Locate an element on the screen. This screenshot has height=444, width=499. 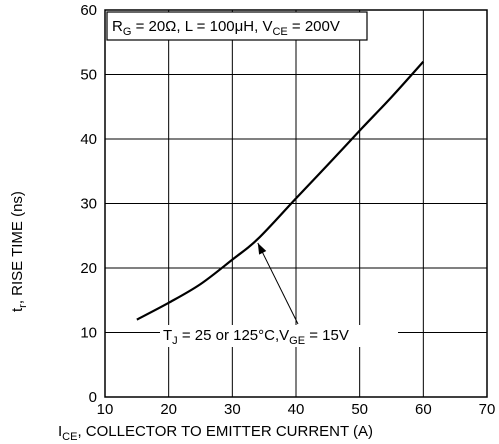
x-tick-label: 60 is located at coordinates (423, 409).